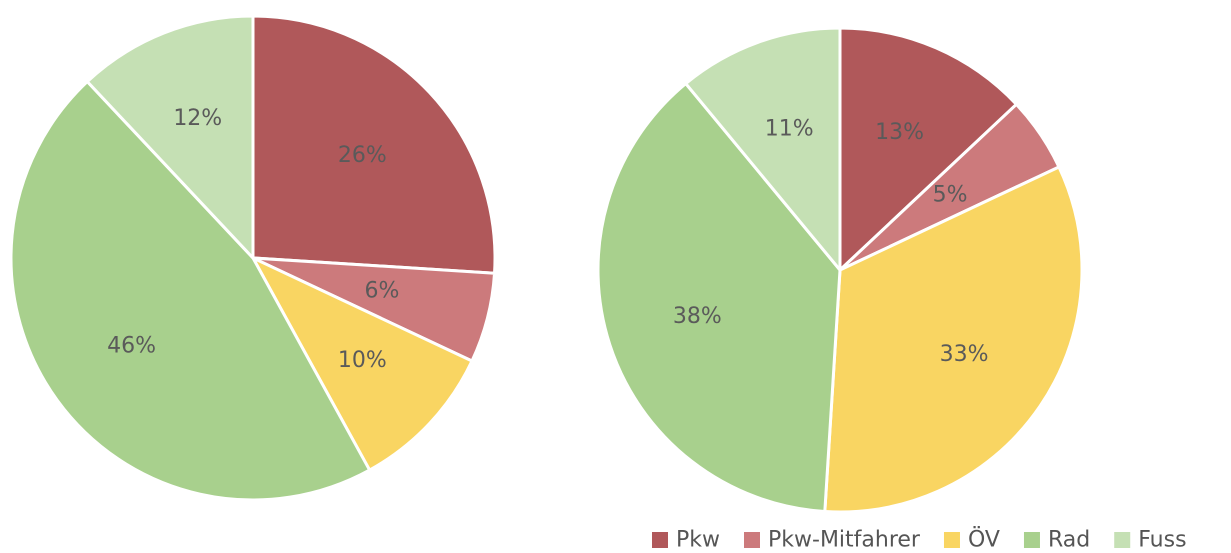 Image resolution: width=1231 pixels, height=553 pixels. What do you see at coordinates (964, 354) in the screenshot?
I see `pie-1-label-oev: 33%` at bounding box center [964, 354].